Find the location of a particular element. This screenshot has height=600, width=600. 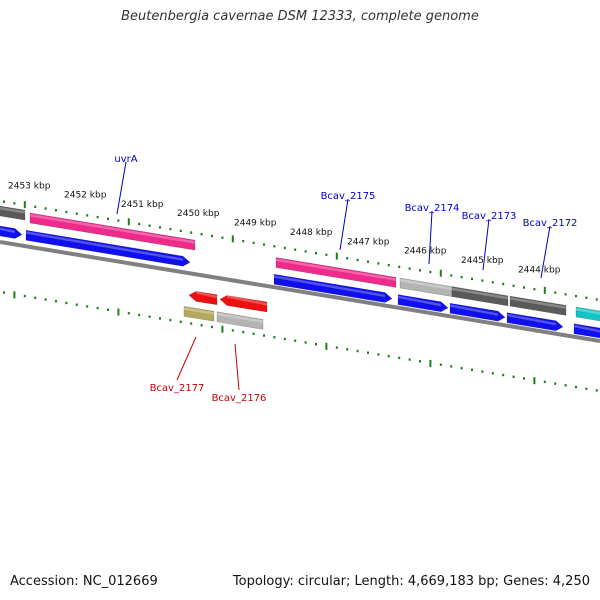

gene-label-Bcav_2174-leader is located at coordinates (430, 237).